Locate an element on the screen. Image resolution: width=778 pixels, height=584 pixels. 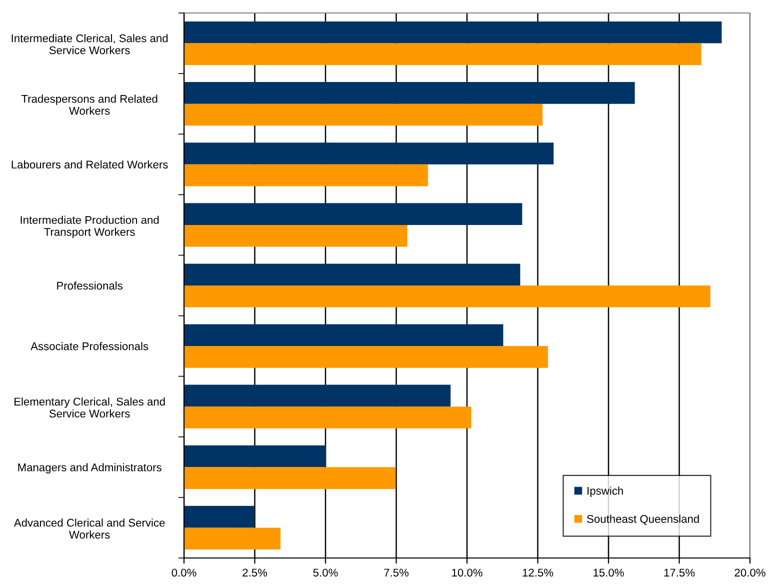
x-tick-label: 10.0% is located at coordinates (467, 572).